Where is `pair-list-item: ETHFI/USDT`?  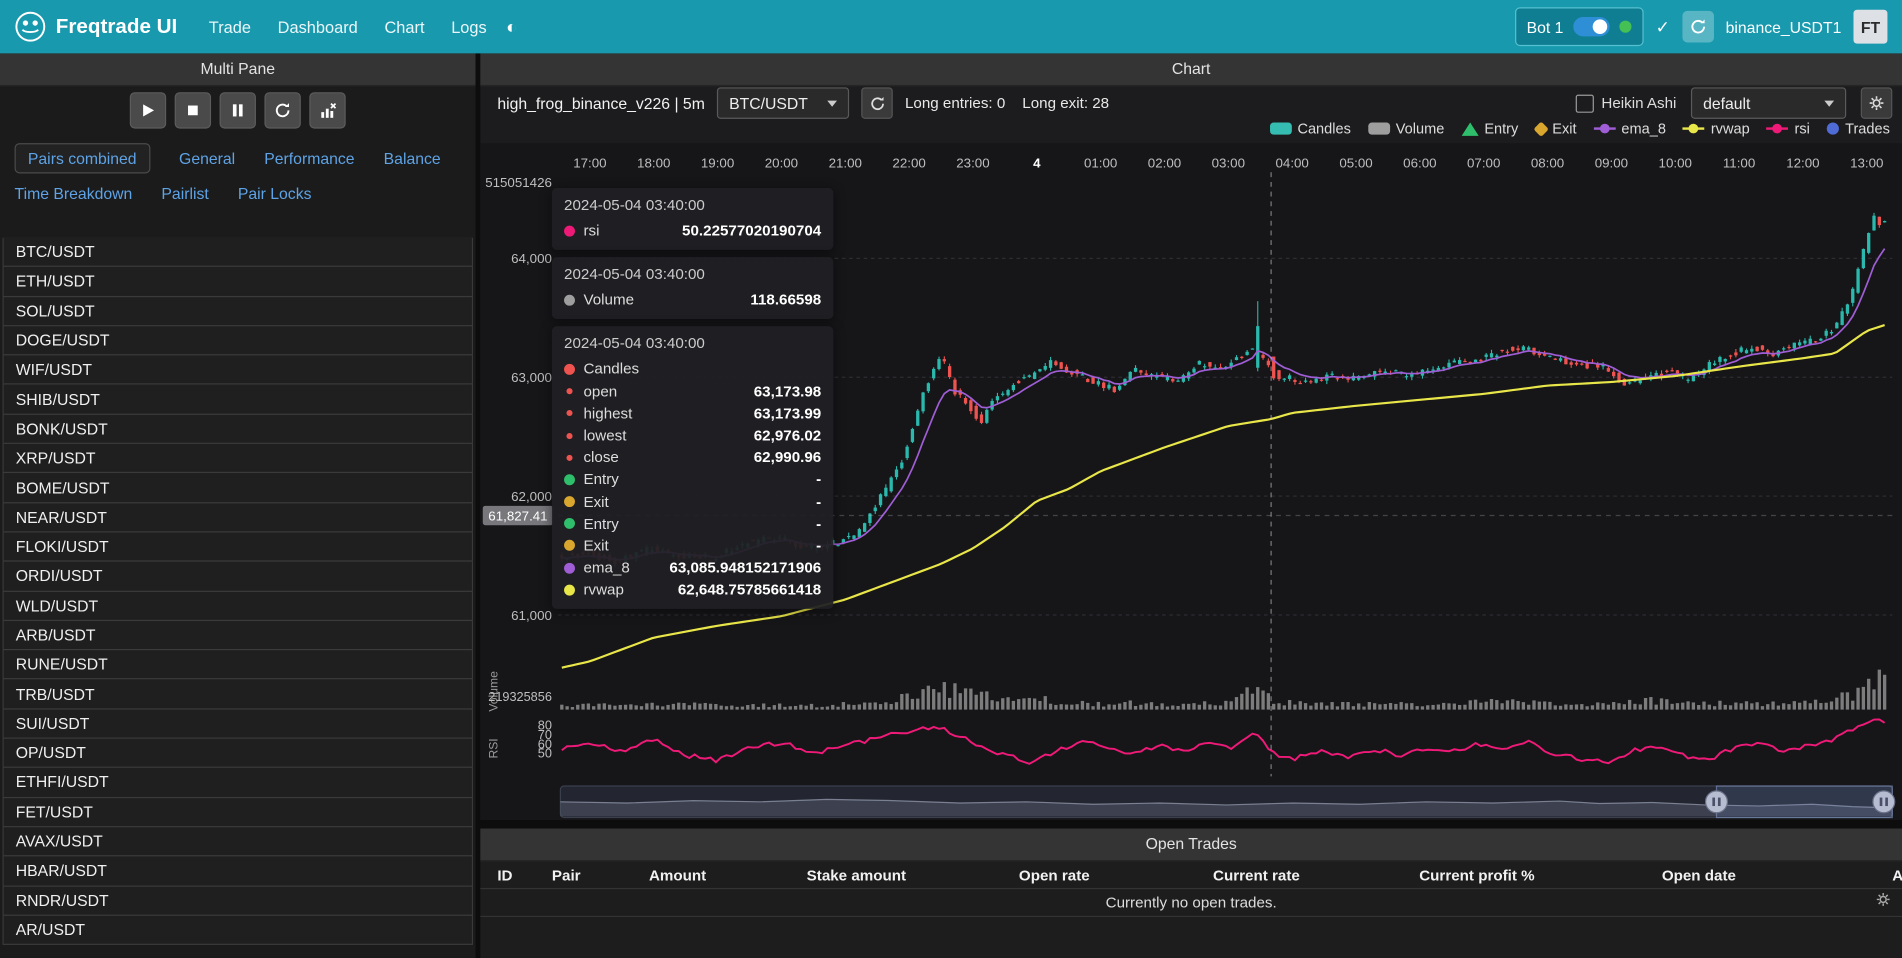
pair-list-item: ETHFI/USDT is located at coordinates (238, 782).